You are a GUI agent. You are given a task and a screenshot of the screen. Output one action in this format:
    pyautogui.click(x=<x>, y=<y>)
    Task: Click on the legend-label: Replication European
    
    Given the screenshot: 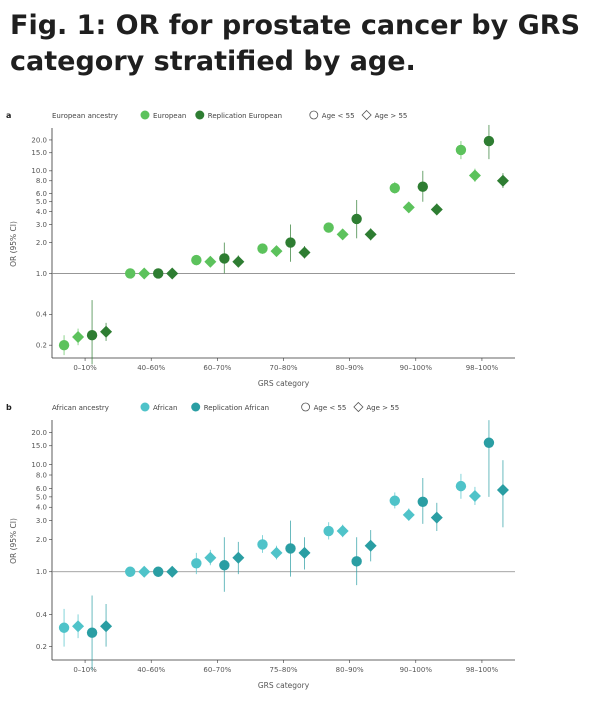 What is the action you would take?
    pyautogui.click(x=245, y=116)
    